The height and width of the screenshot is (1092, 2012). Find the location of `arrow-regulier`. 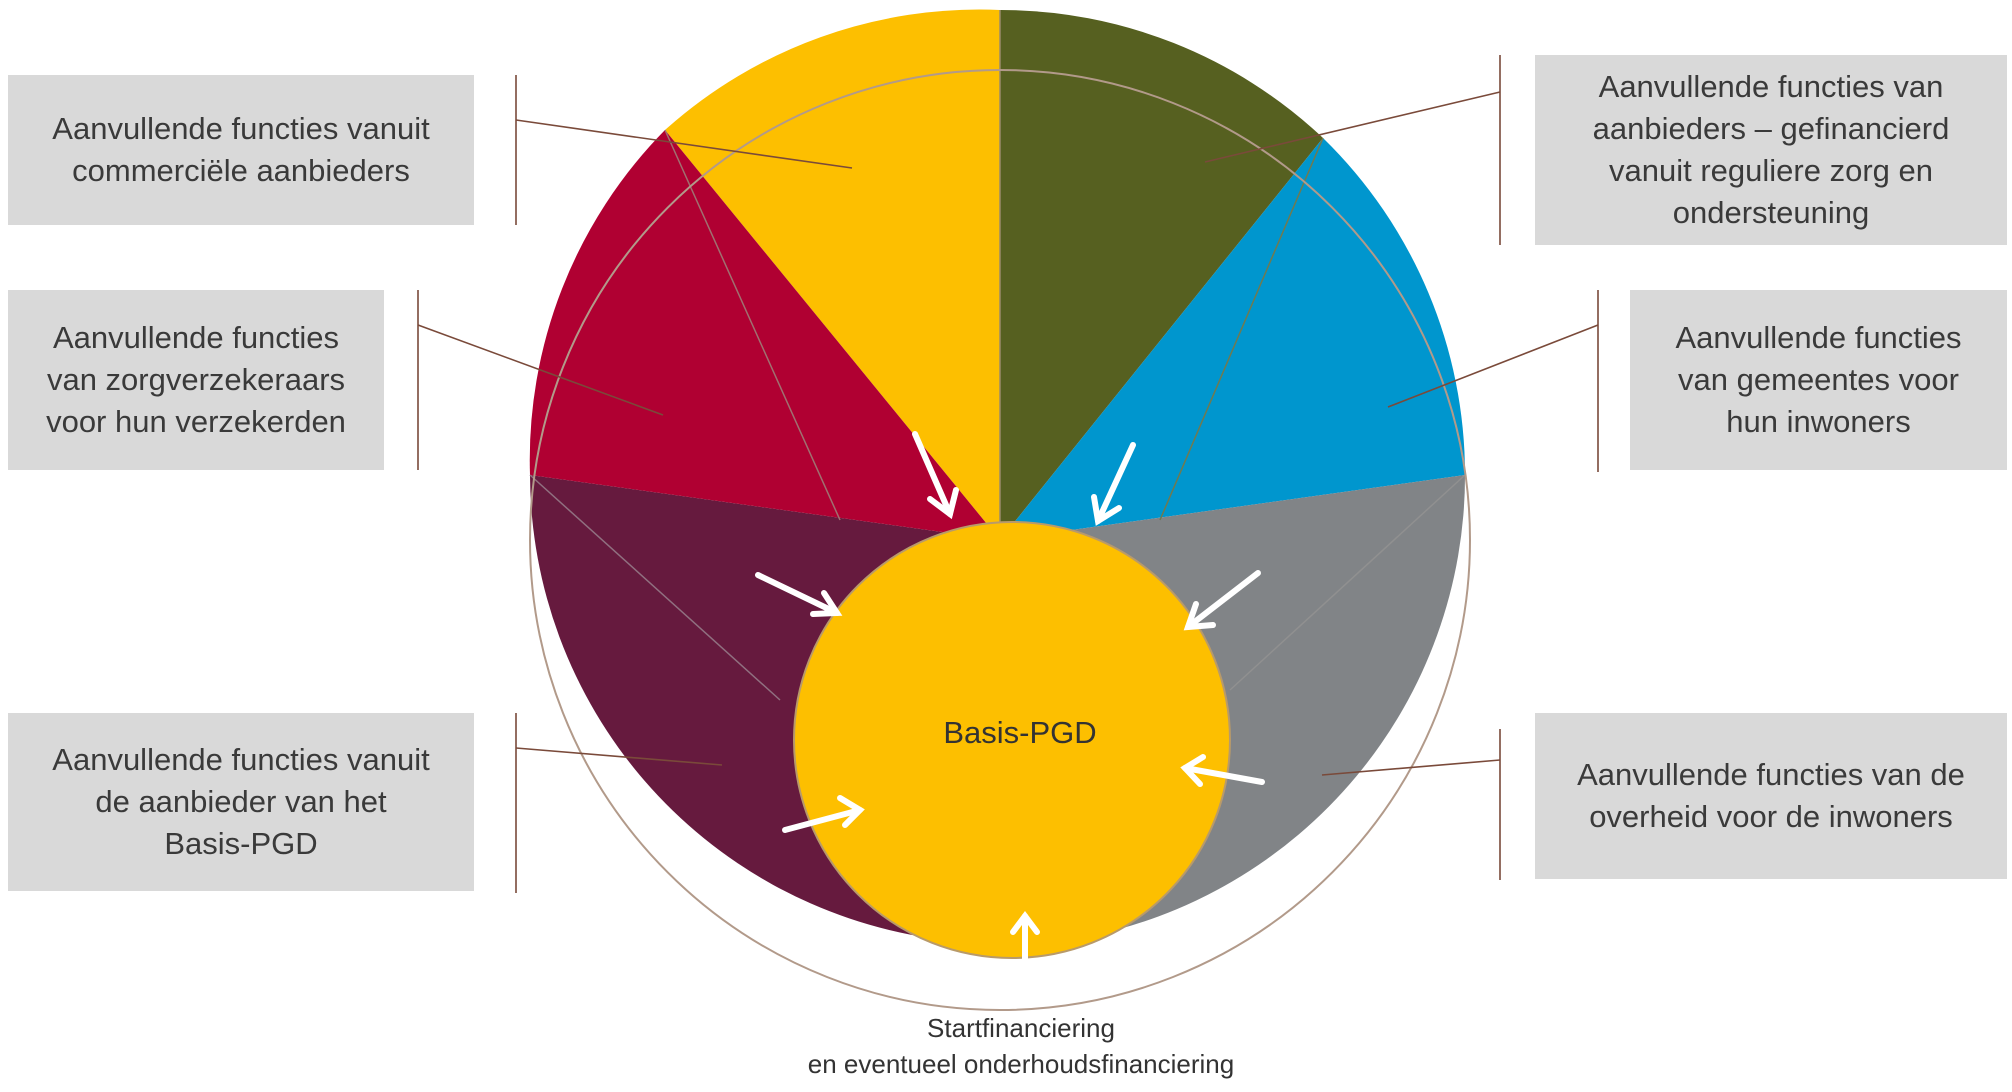

arrow-regulier is located at coordinates (1113, 484).